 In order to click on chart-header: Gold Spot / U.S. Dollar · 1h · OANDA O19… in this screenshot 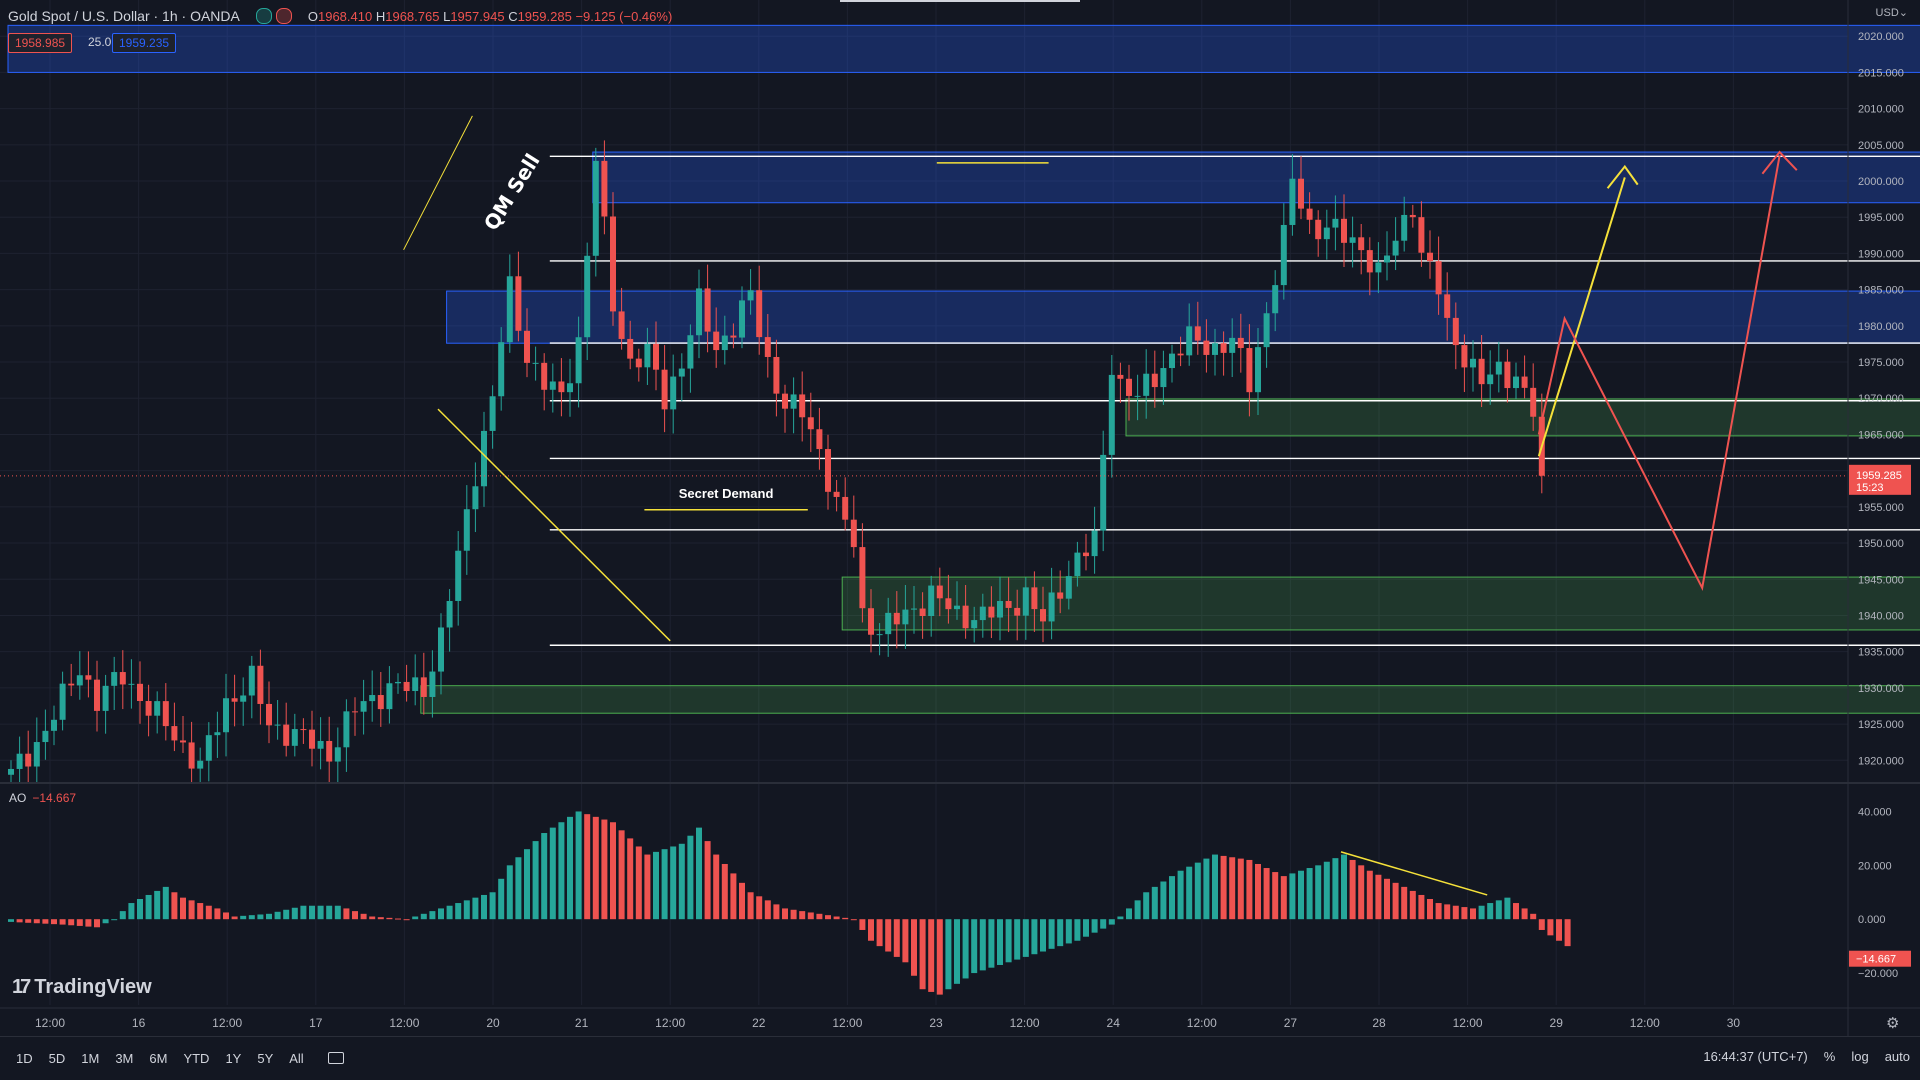, I will do `click(340, 16)`.